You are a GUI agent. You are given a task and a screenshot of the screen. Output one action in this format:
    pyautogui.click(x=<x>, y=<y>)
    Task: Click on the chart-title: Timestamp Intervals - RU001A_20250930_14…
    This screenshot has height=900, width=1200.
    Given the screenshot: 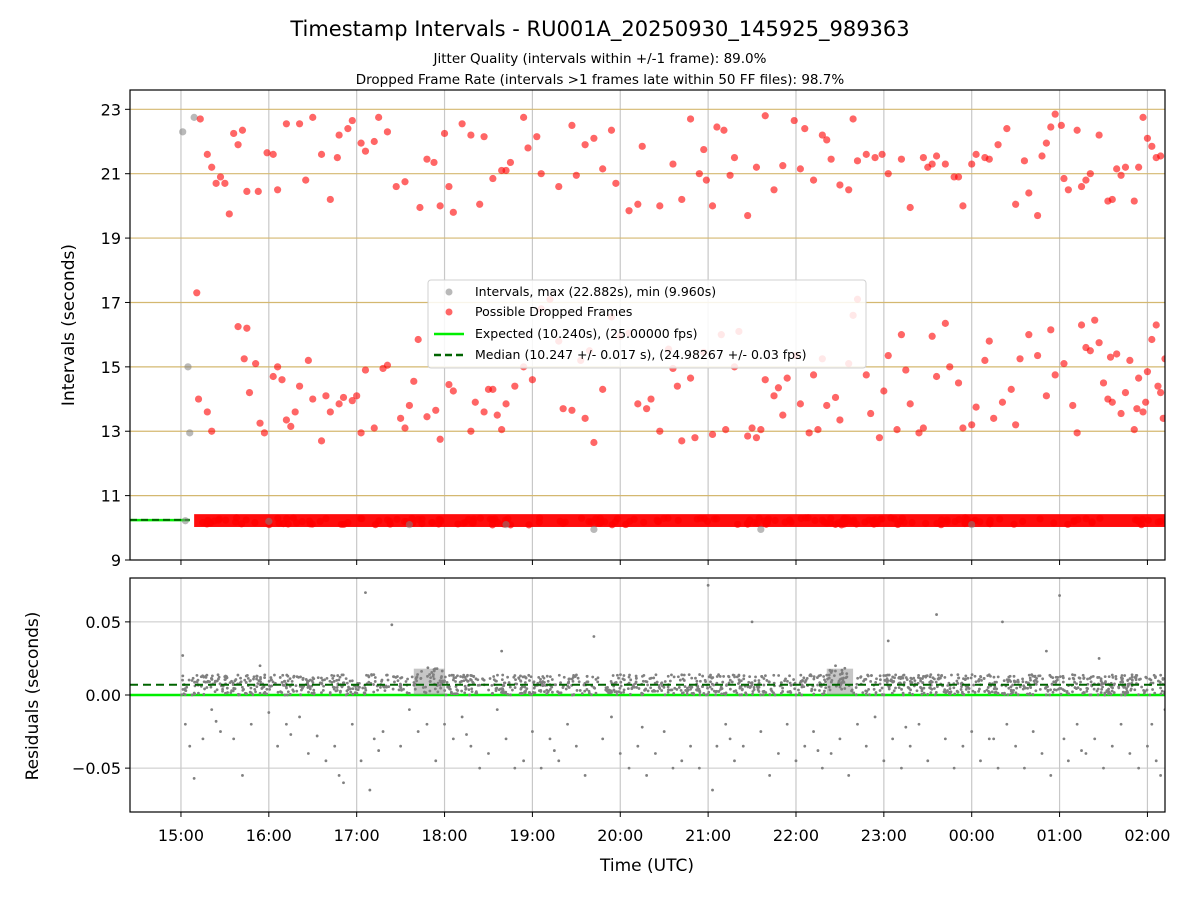 What is the action you would take?
    pyautogui.click(x=599, y=29)
    